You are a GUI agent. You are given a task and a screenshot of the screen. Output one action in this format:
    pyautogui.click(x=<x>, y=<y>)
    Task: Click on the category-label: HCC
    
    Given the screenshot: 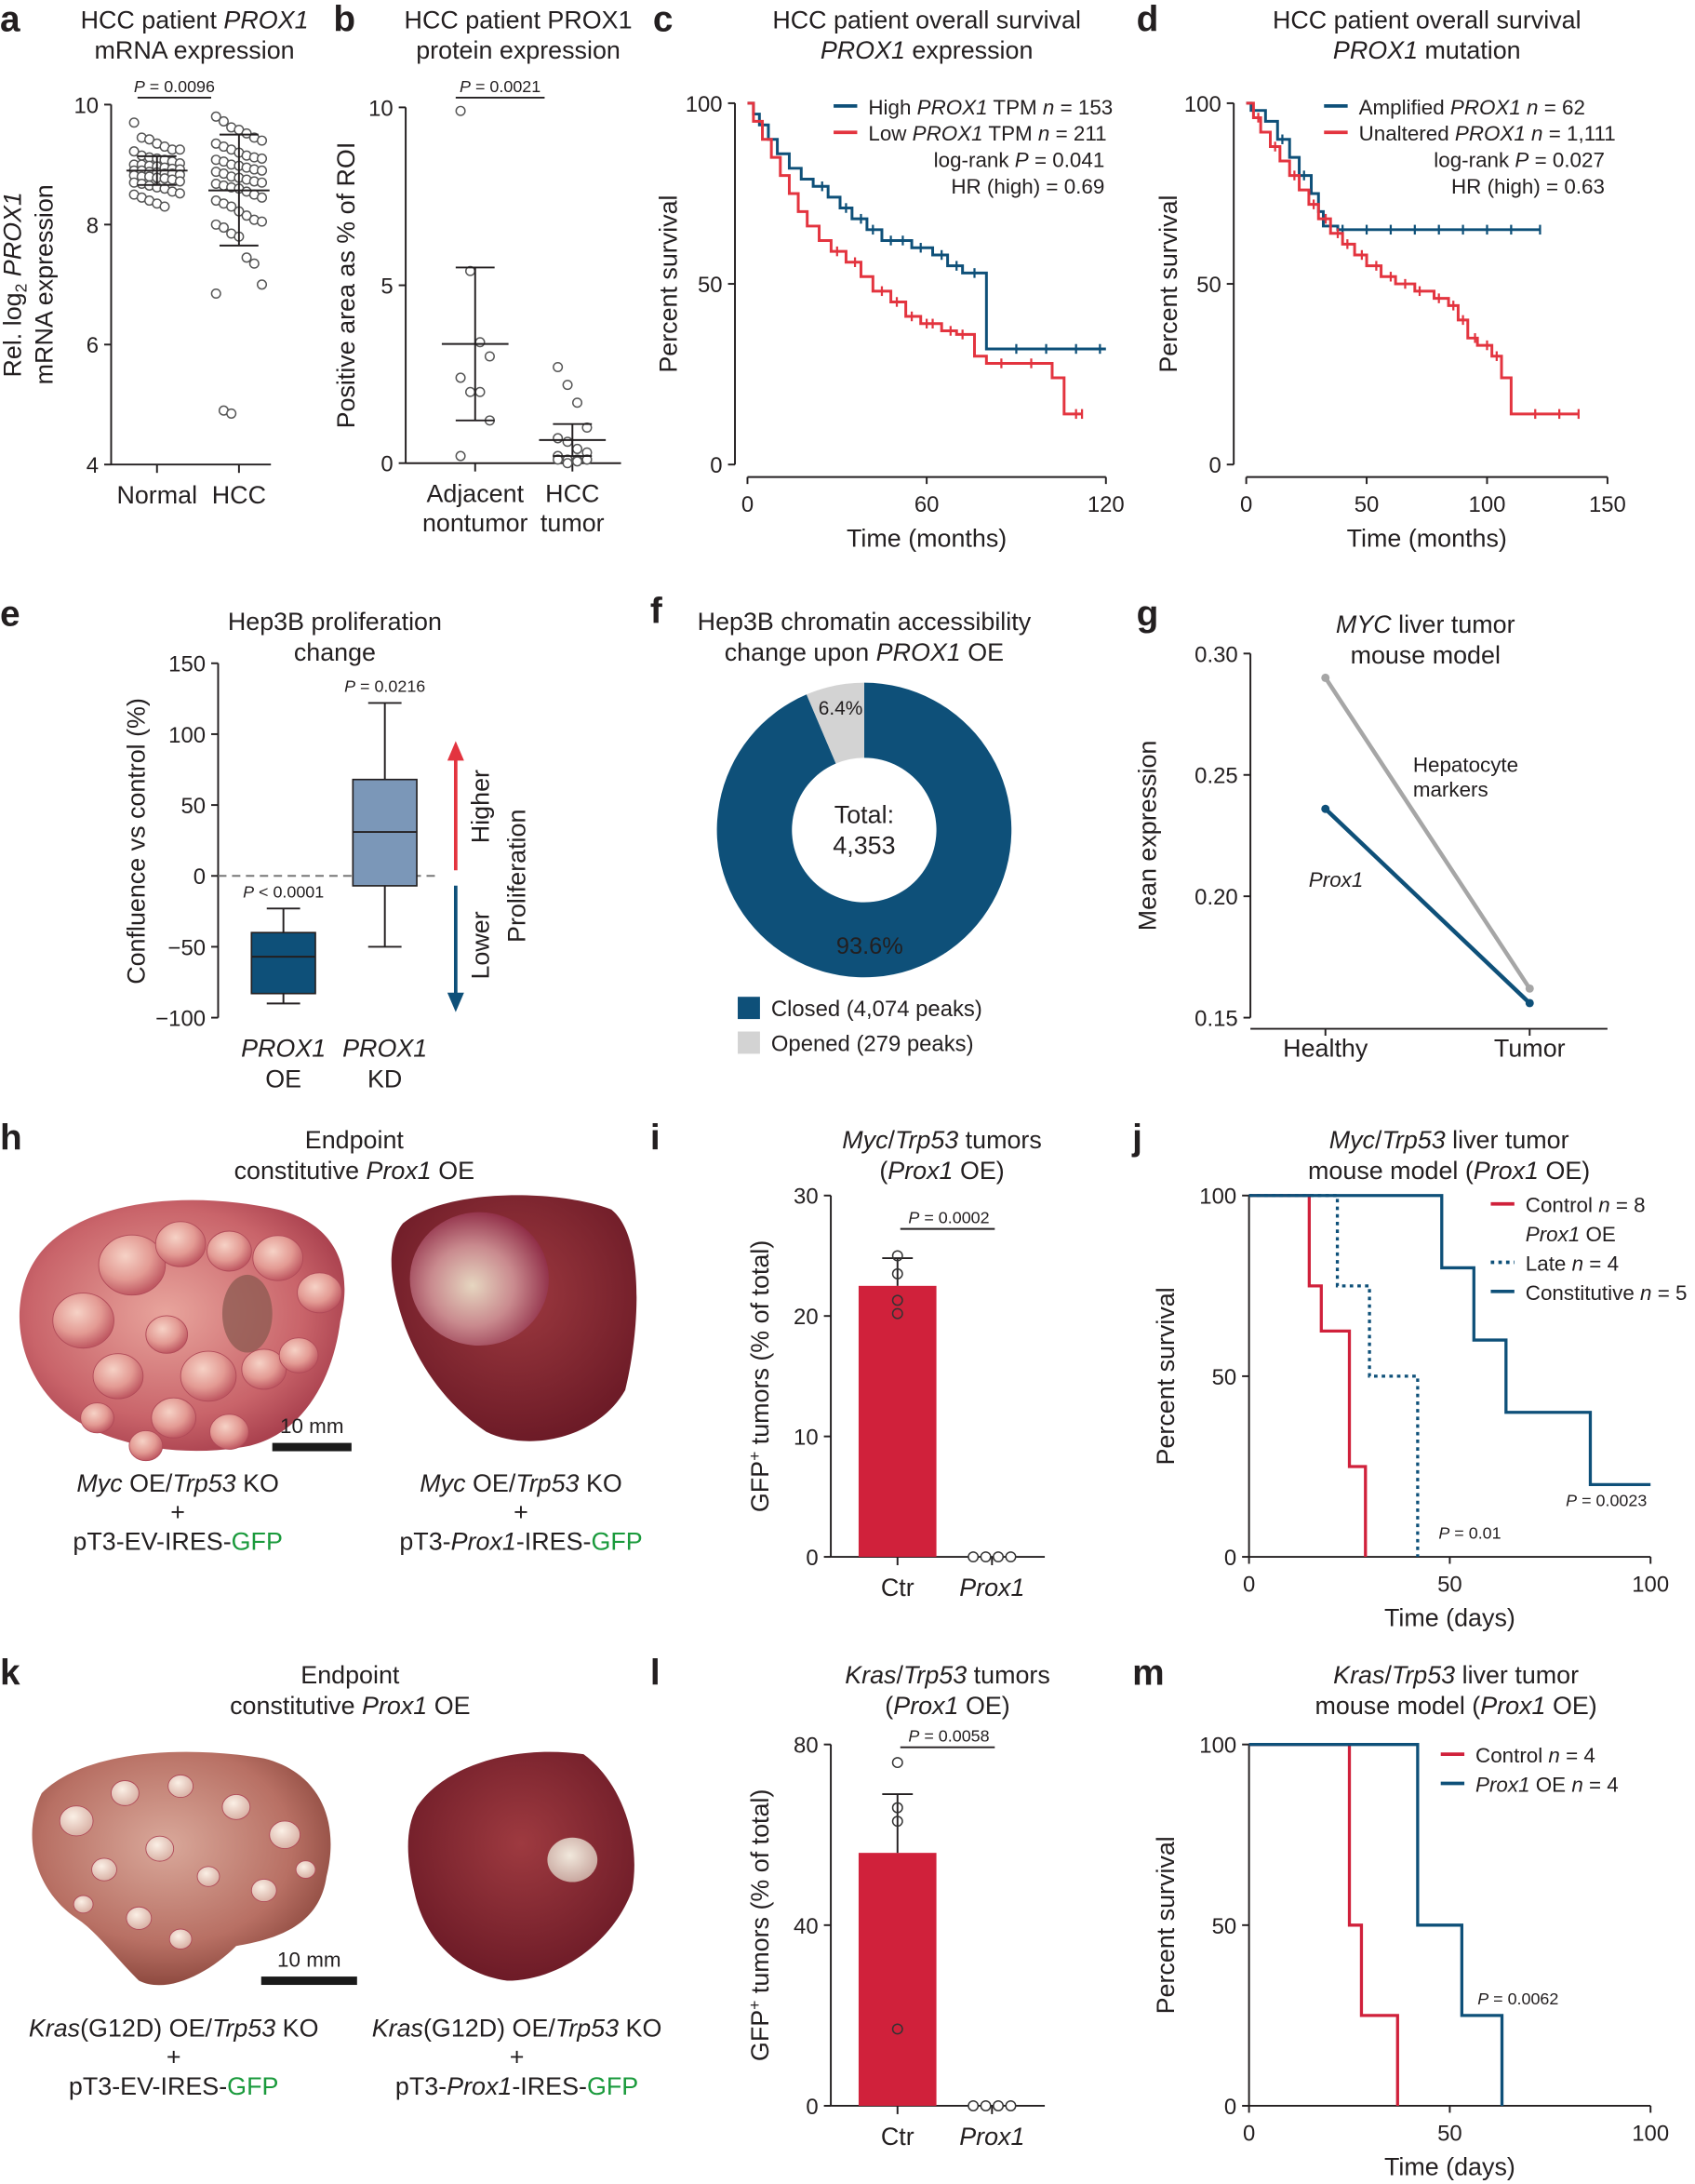 What is the action you would take?
    pyautogui.click(x=572, y=494)
    